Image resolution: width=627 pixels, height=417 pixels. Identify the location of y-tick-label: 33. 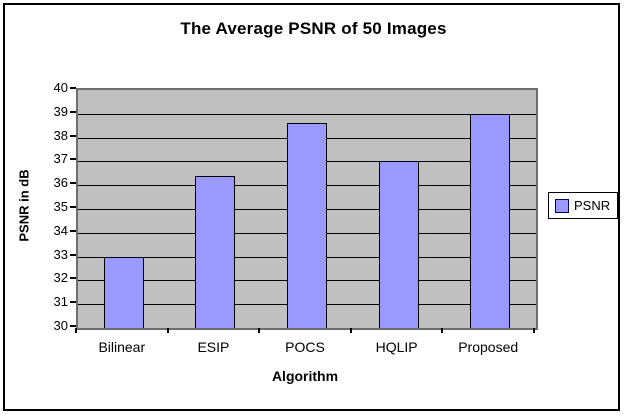
(60, 254).